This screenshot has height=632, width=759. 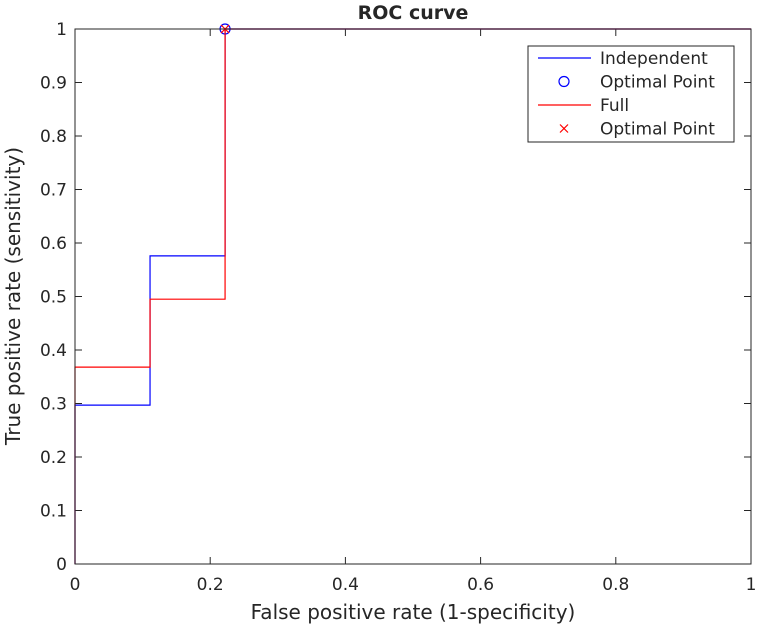 What do you see at coordinates (53, 137) in the screenshot?
I see `y-tick-label: 0.8` at bounding box center [53, 137].